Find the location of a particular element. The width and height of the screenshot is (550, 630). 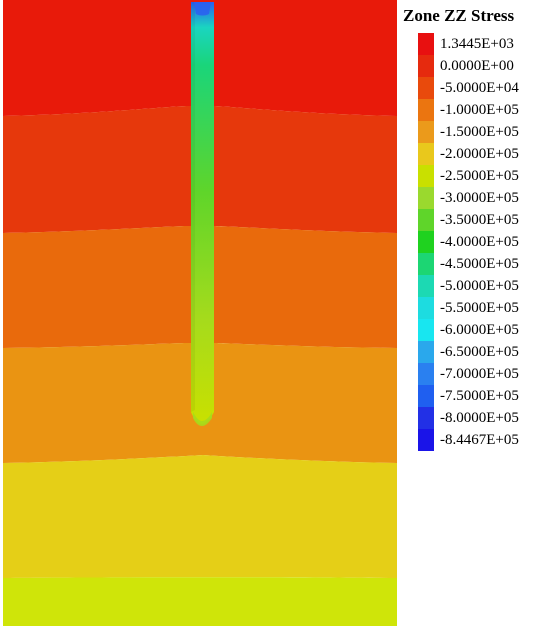

legend-label: -5.5000E+05 is located at coordinates (479, 308).